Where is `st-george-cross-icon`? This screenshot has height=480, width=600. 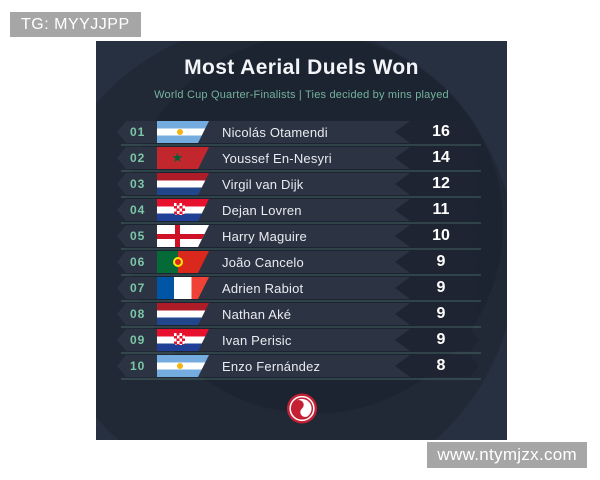 st-george-cross-icon is located at coordinates (183, 236).